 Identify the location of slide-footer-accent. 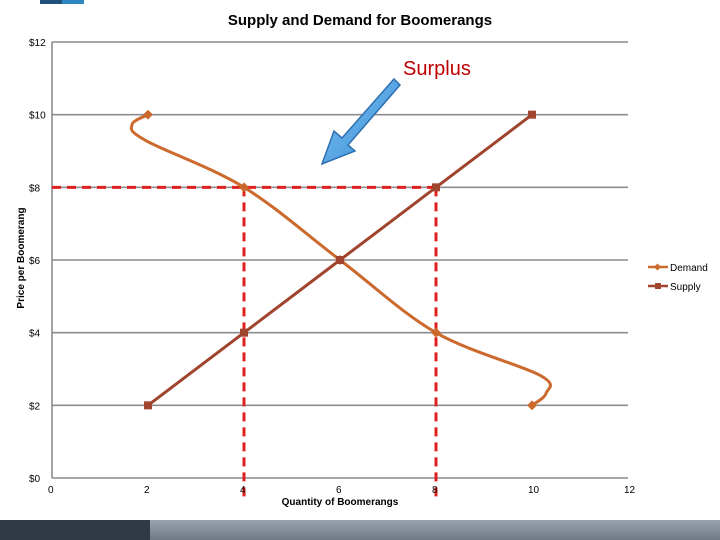
(75, 530).